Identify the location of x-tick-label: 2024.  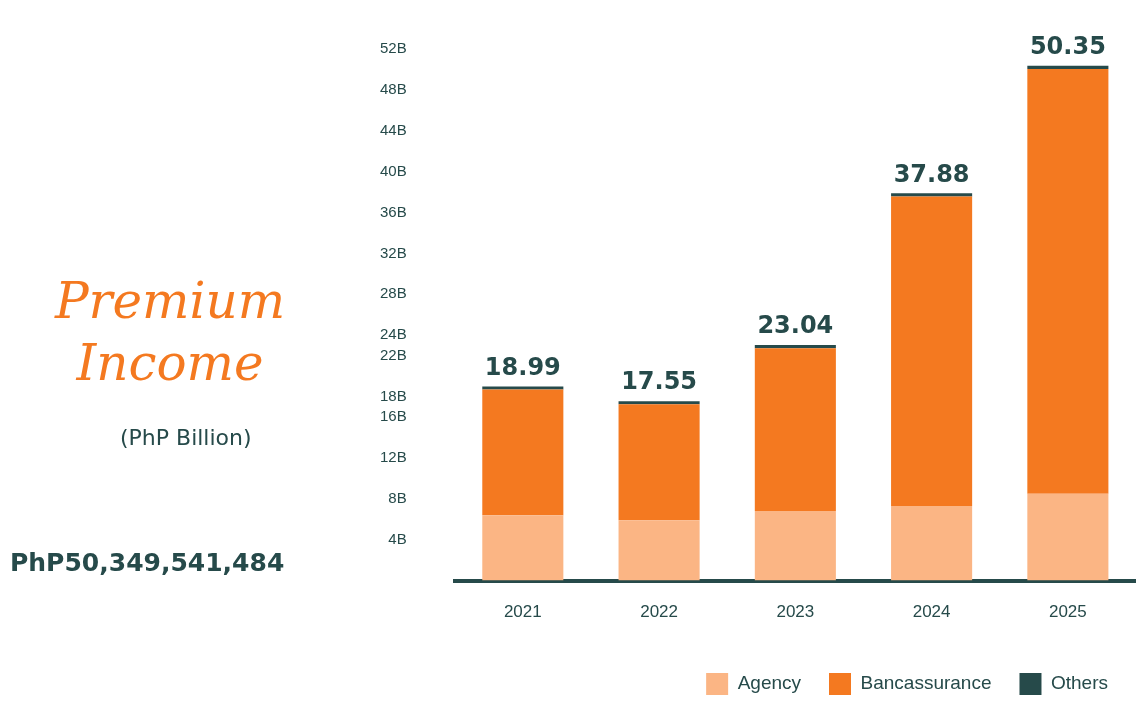
(931, 612).